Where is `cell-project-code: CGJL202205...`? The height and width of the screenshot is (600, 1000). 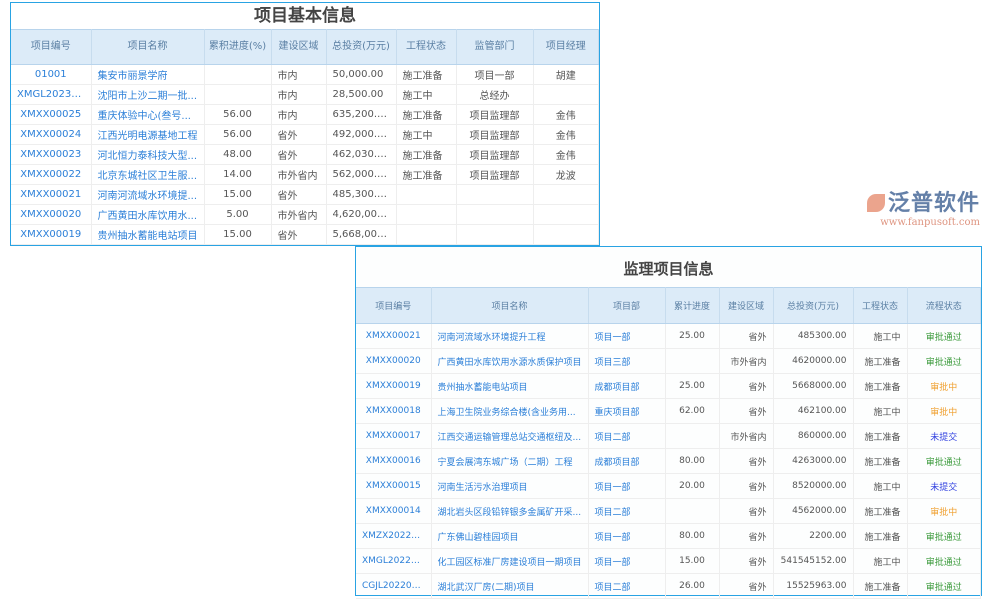 cell-project-code: CGJL202205... is located at coordinates (394, 586).